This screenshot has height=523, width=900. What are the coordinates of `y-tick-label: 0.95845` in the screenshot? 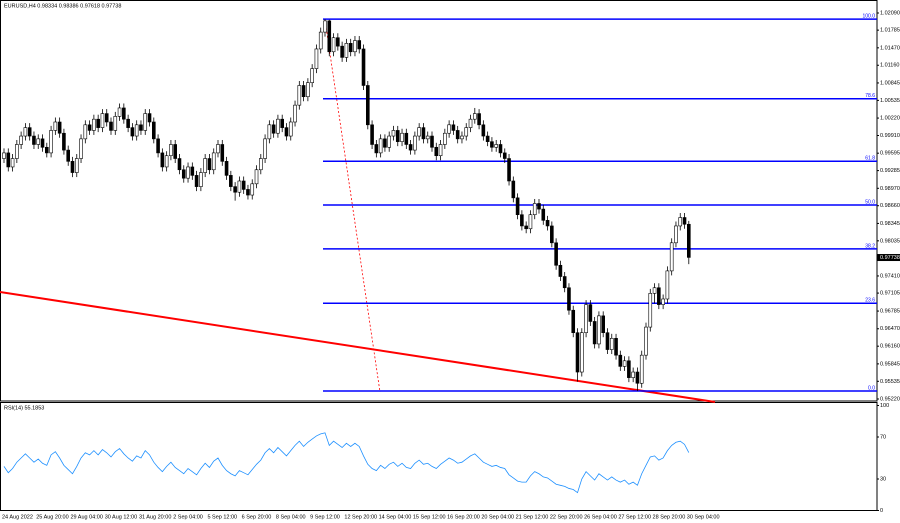 It's located at (890, 364).